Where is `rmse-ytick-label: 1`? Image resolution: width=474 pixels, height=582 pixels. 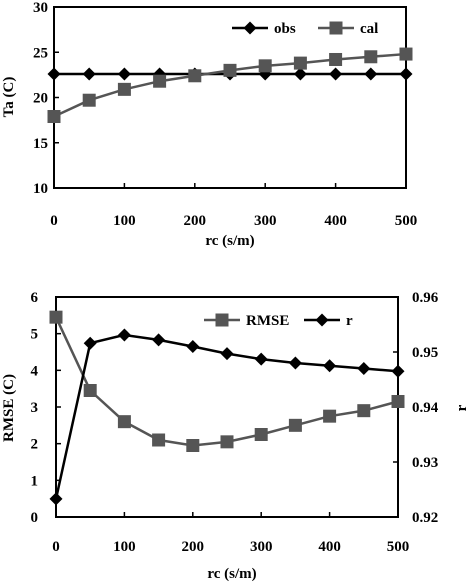
rmse-ytick-label: 1 is located at coordinates (35, 481).